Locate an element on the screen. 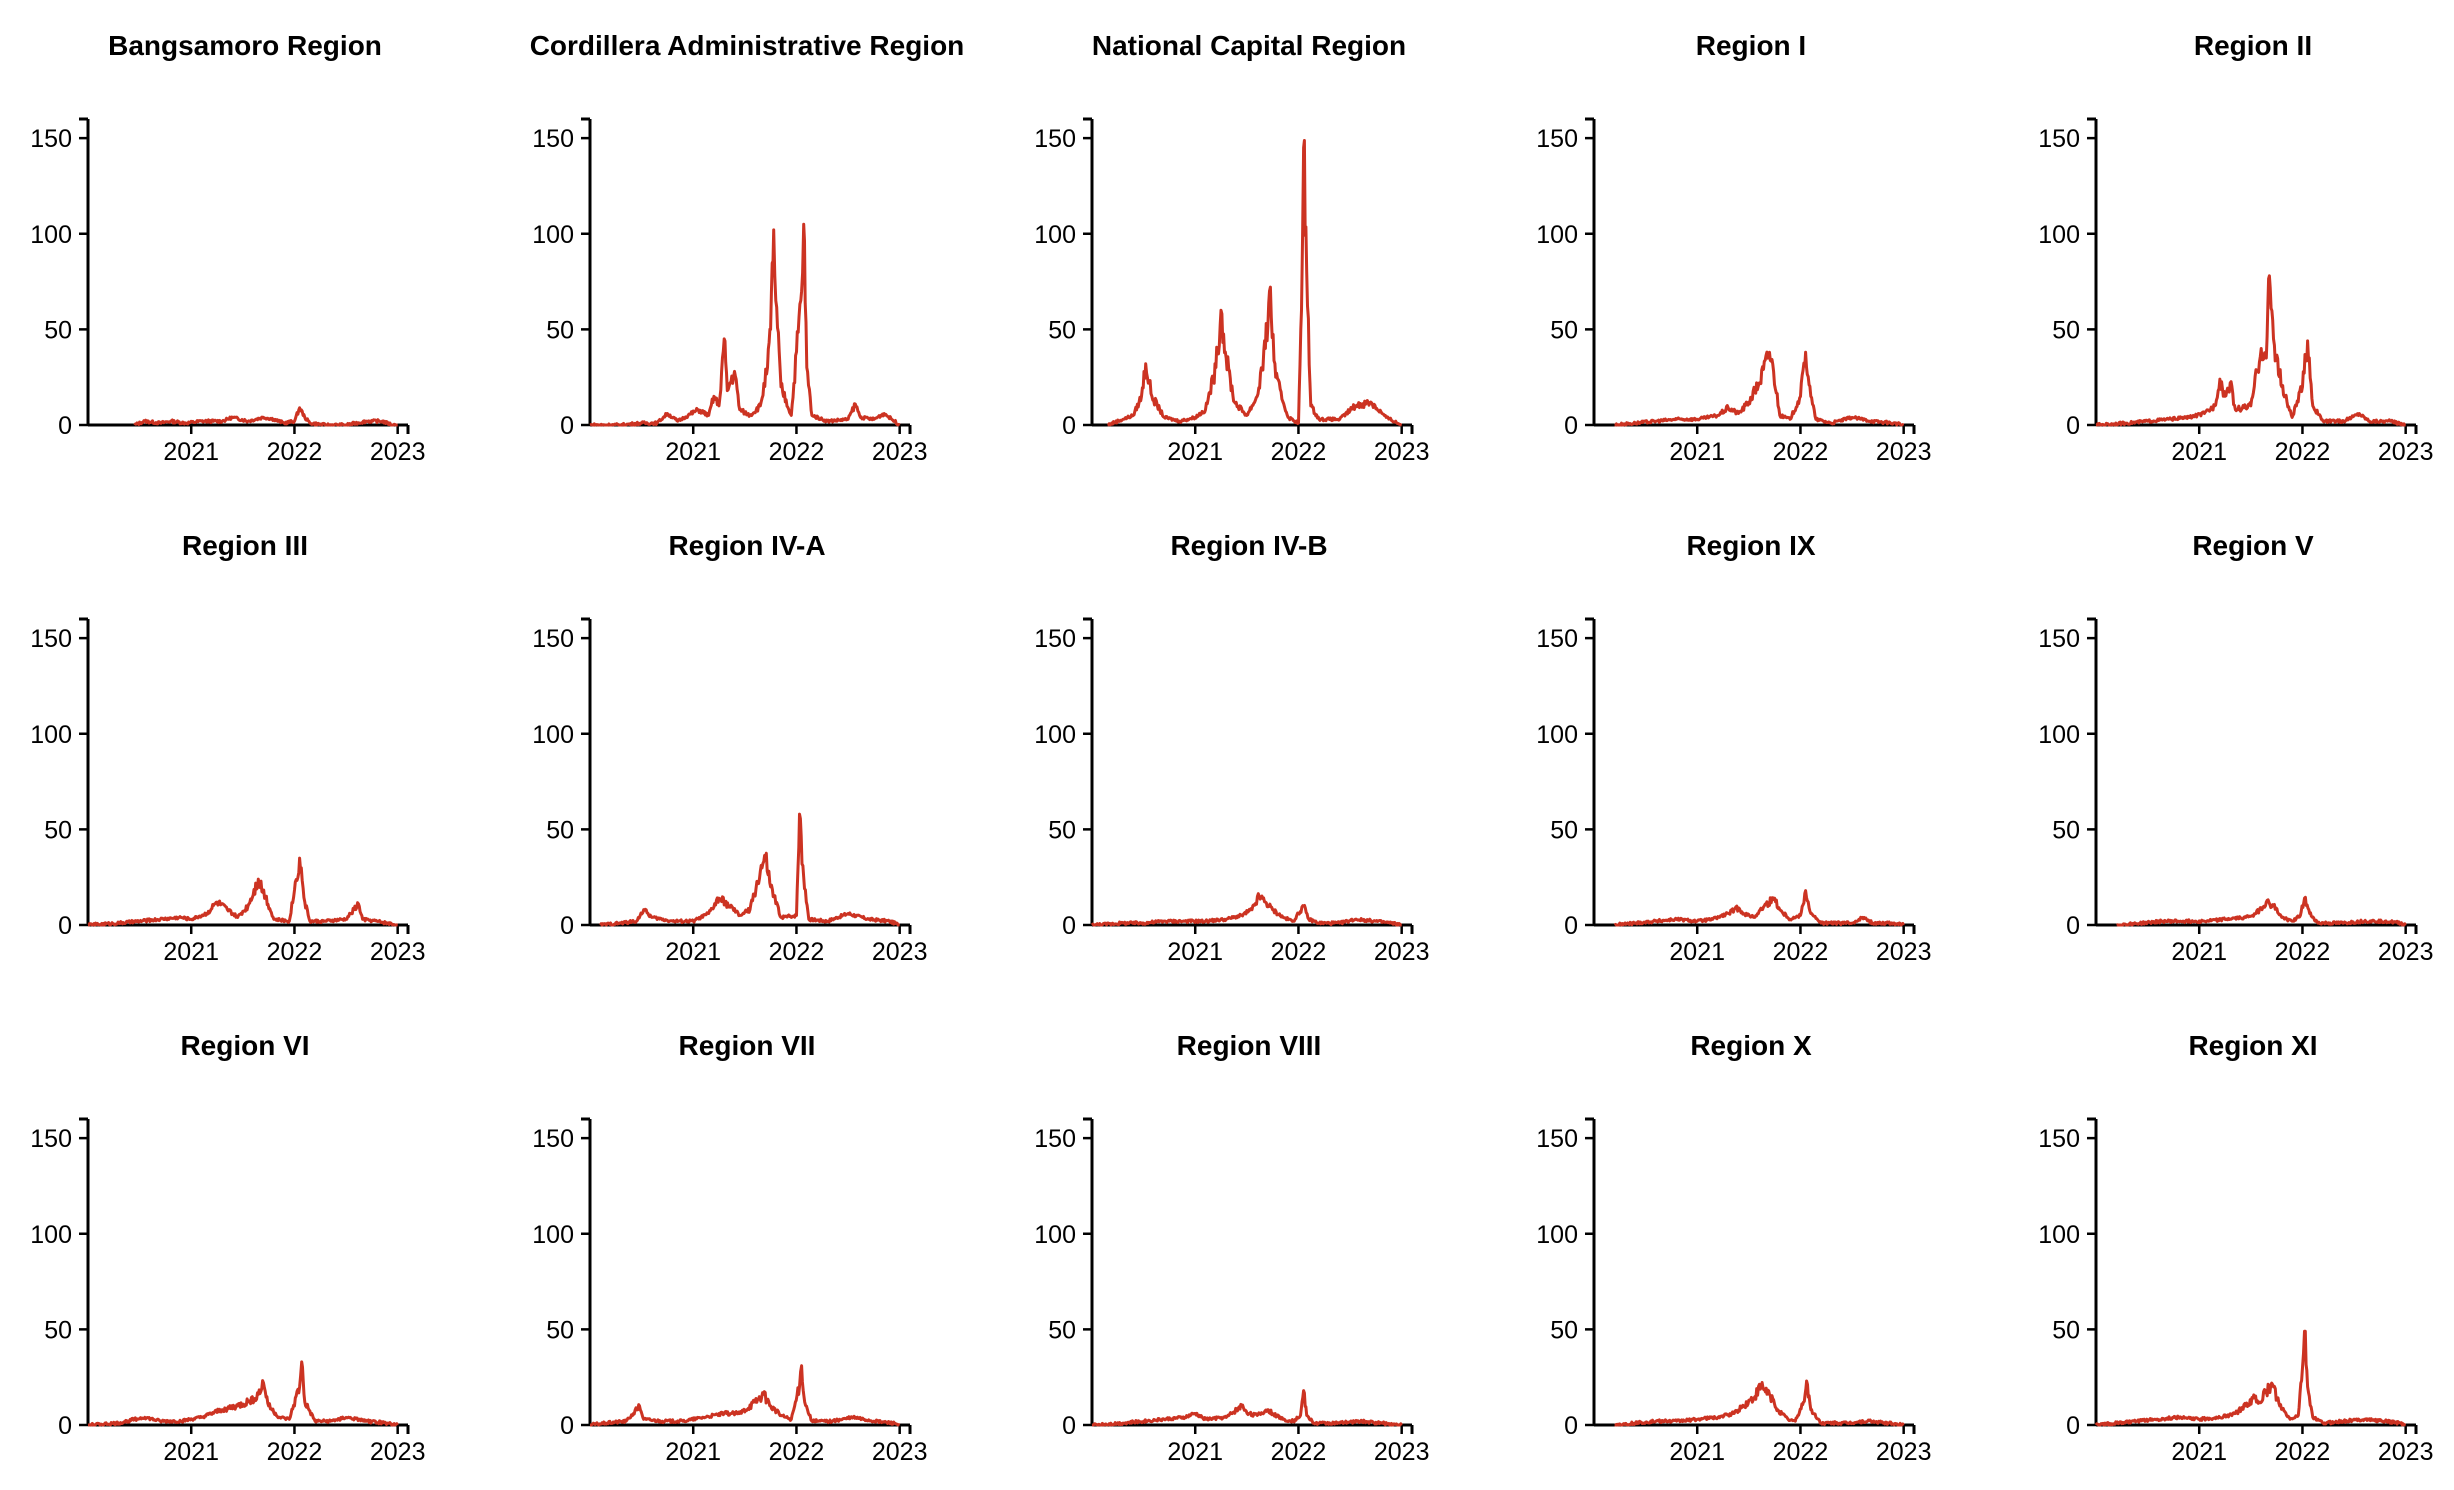 Image resolution: width=2454 pixels, height=1490 pixels. chart-panel: Region V 0 50 100 150 2021 2022 2023 is located at coordinates (2231, 746).